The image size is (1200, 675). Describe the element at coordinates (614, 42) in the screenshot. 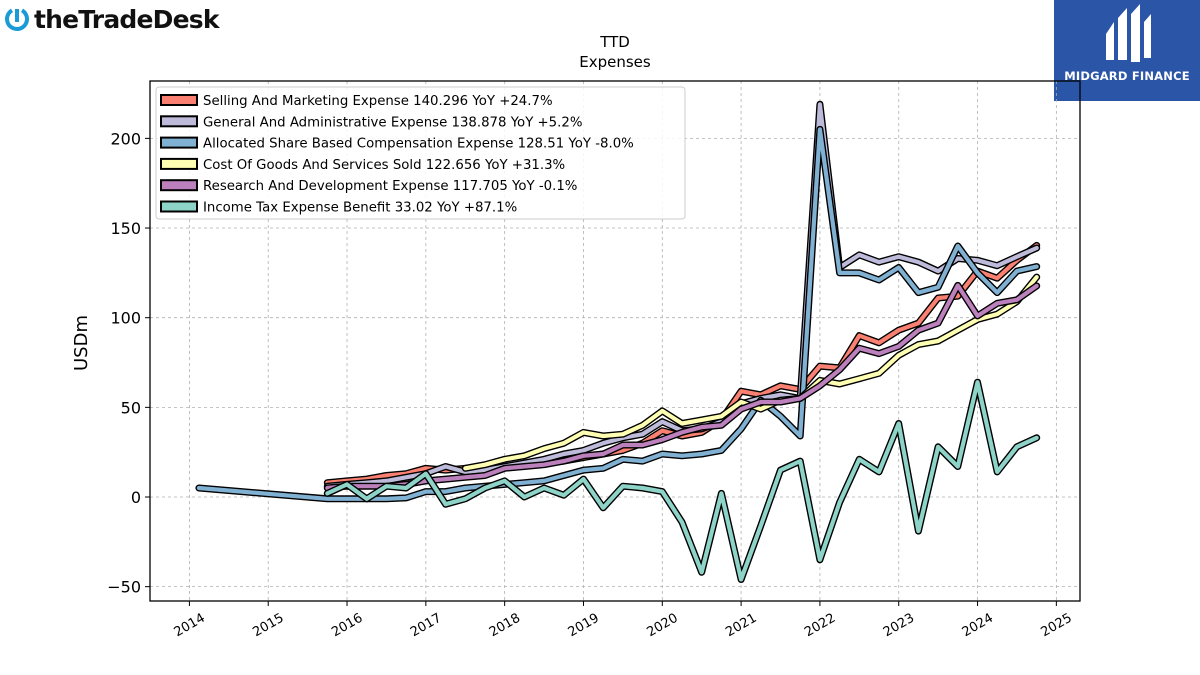

I see `chart-title: TTD` at that location.